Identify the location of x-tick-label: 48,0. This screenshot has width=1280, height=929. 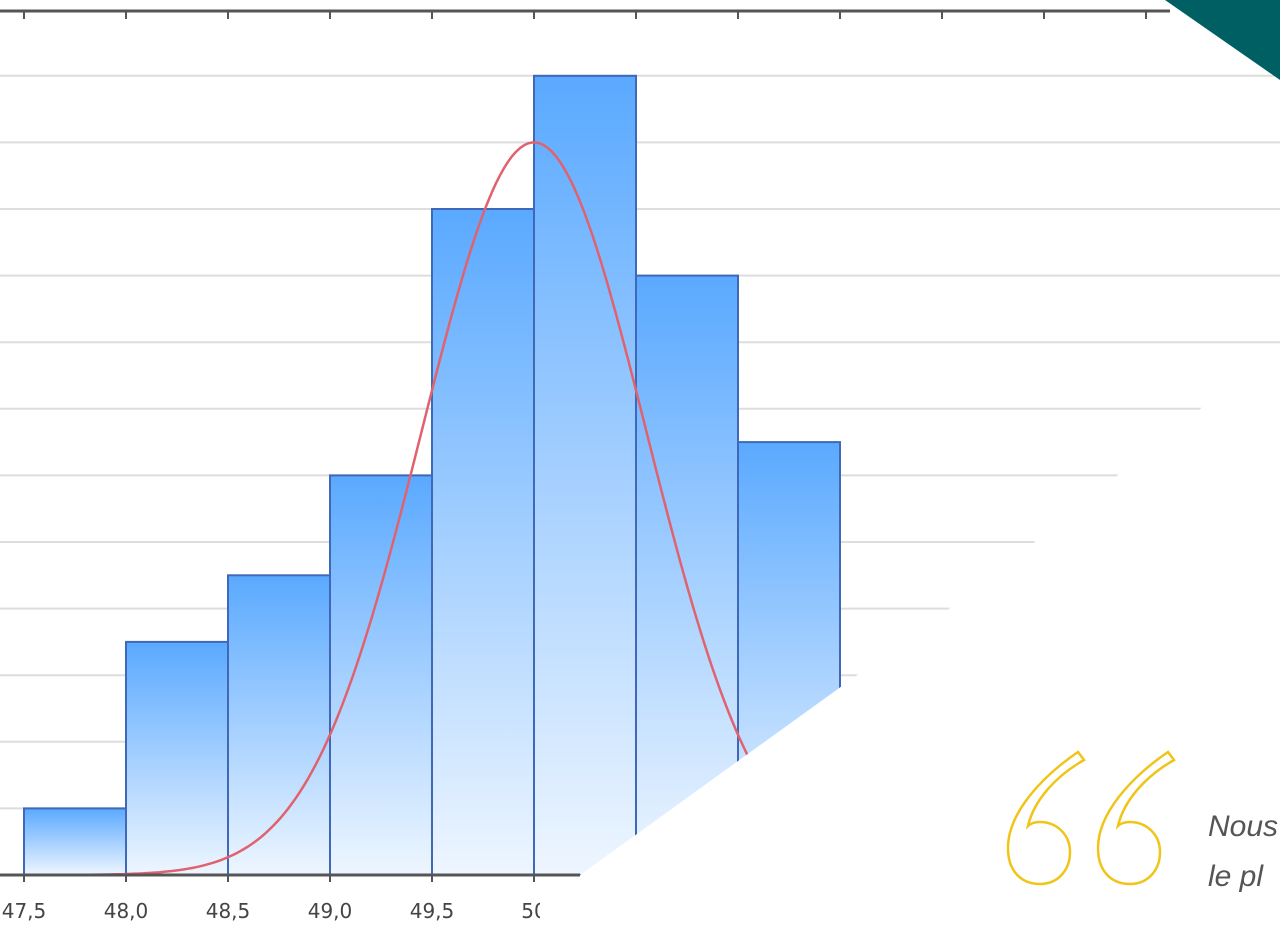
(126, 911).